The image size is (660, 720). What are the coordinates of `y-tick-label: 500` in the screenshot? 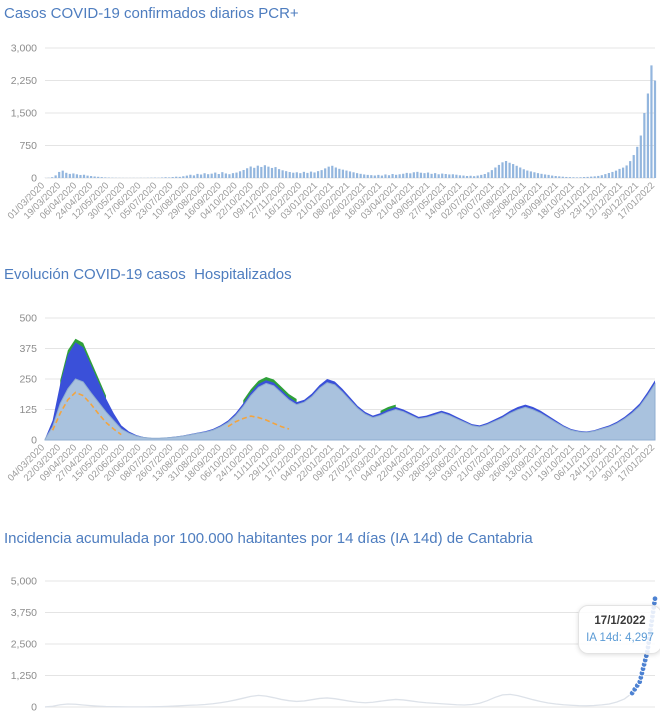 It's located at (28, 319).